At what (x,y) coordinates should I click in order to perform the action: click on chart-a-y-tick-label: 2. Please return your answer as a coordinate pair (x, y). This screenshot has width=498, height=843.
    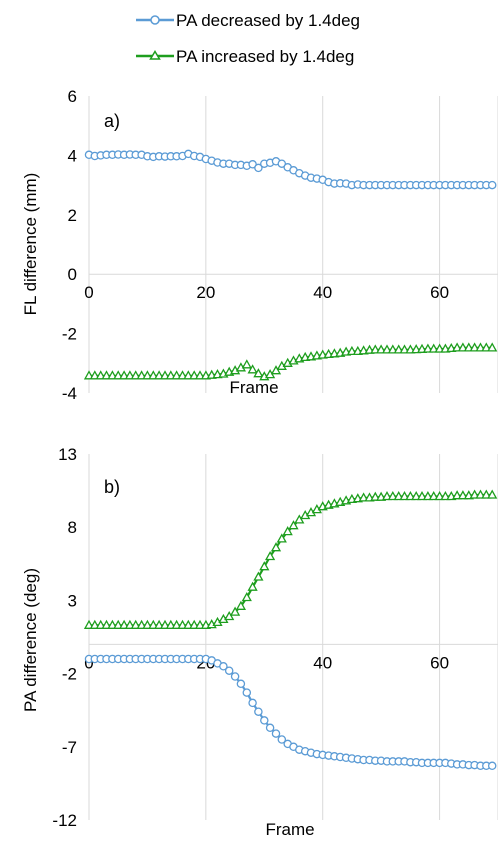
    Looking at the image, I should click on (72, 215).